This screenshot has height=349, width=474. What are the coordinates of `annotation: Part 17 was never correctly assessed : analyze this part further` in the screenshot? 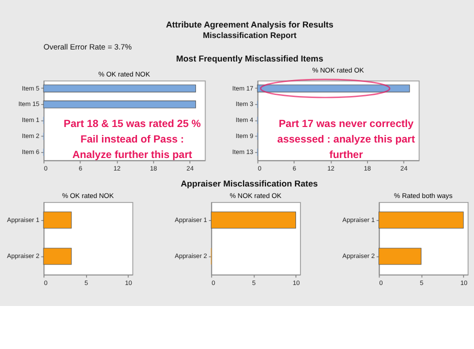 It's located at (346, 140).